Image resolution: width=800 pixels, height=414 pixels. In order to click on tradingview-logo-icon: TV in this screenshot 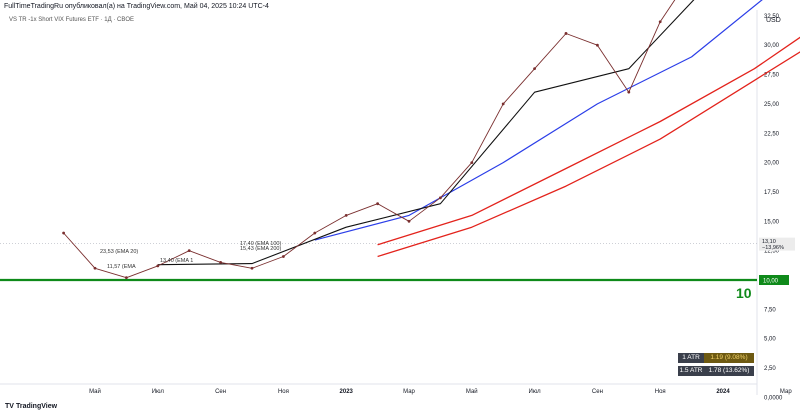, I will do `click(9, 406)`.